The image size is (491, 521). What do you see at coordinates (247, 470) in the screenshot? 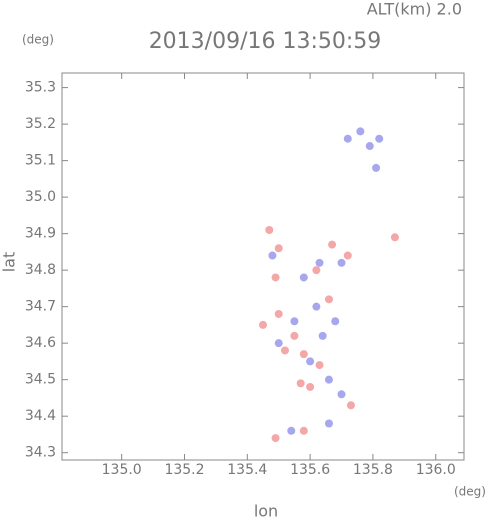
I see `x-tick-label: 135.4` at bounding box center [247, 470].